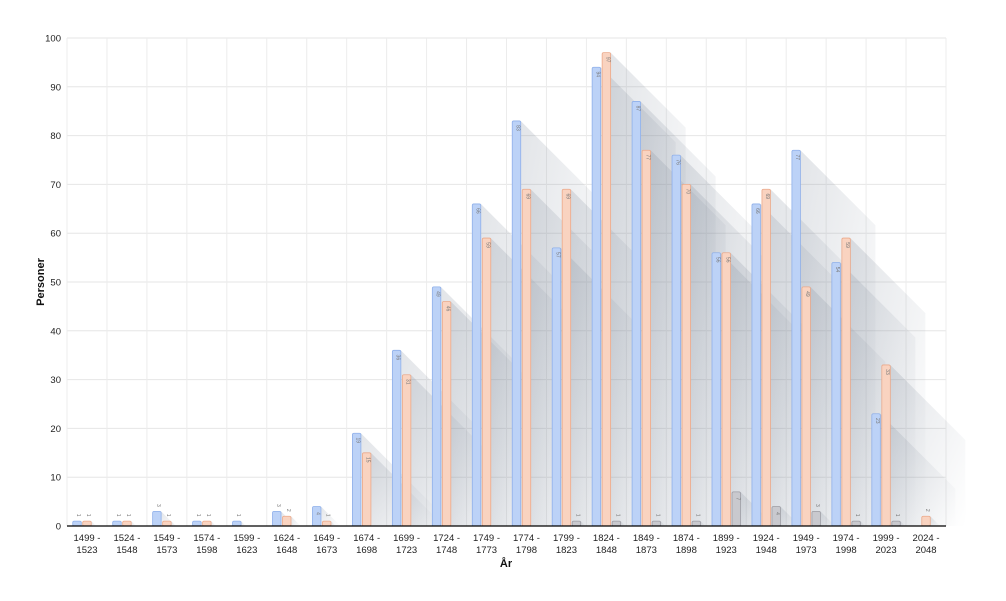  I want to click on x-tick-label: 1598, so click(206, 550).